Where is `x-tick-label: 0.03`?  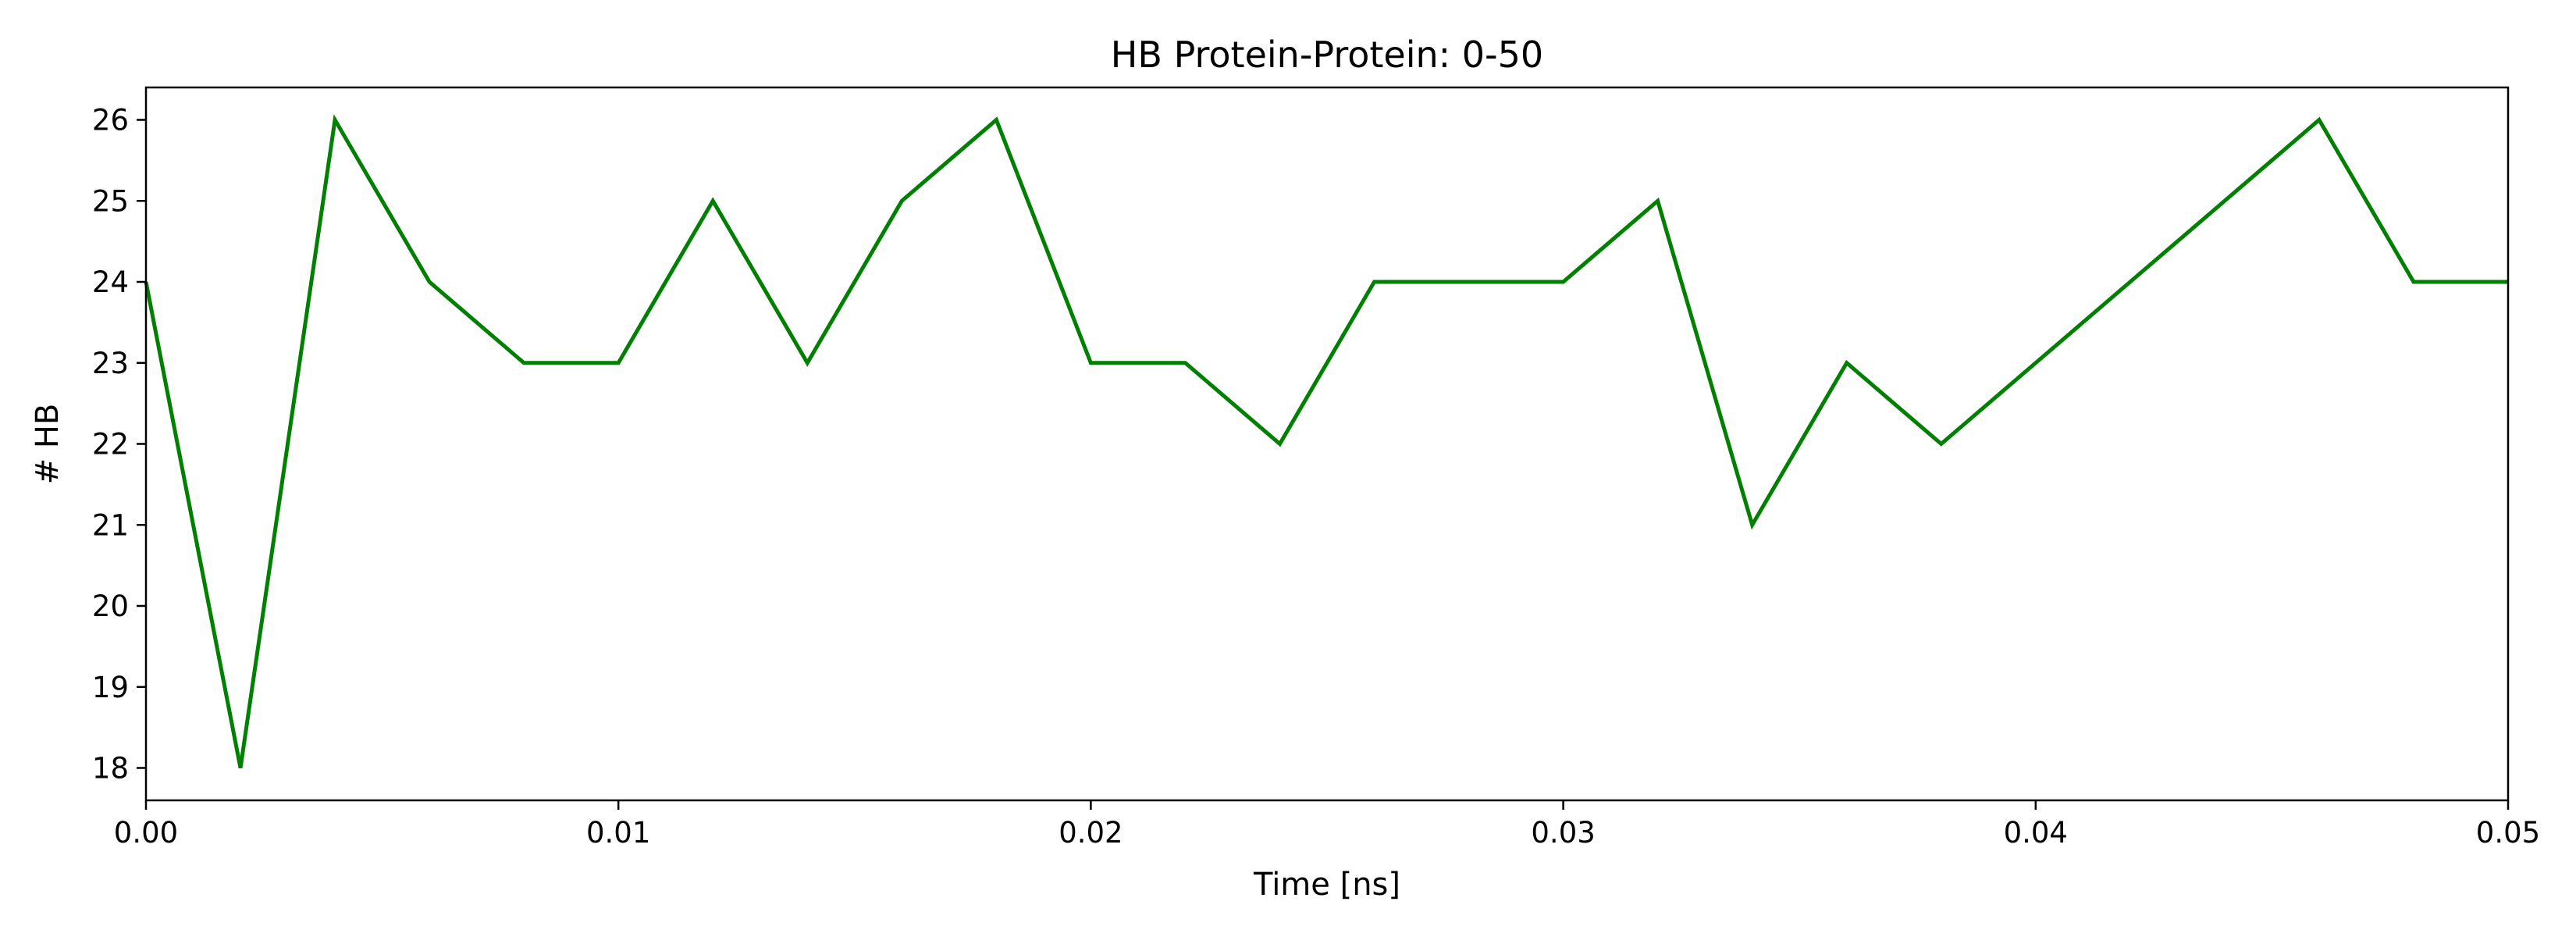 x-tick-label: 0.03 is located at coordinates (1563, 833).